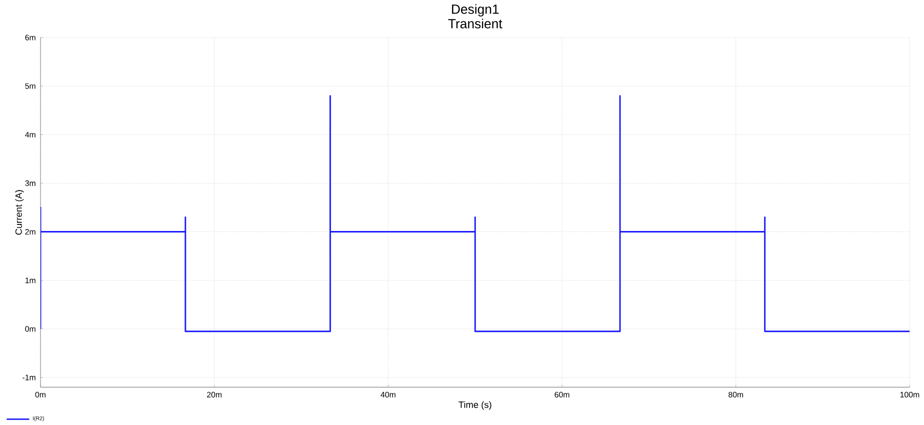  What do you see at coordinates (475, 10) in the screenshot?
I see `chart-title: Design1` at bounding box center [475, 10].